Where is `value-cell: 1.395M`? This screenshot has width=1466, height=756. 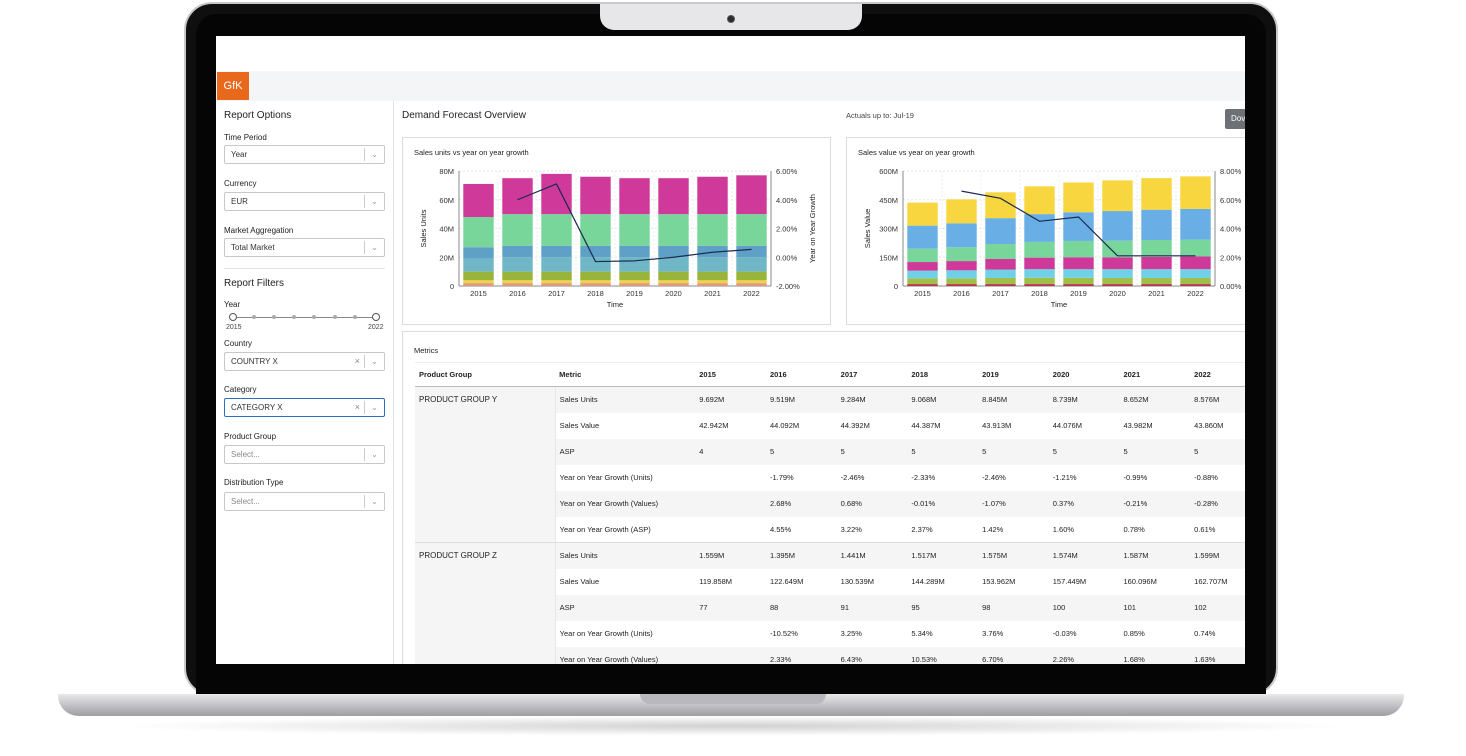 value-cell: 1.395M is located at coordinates (801, 555).